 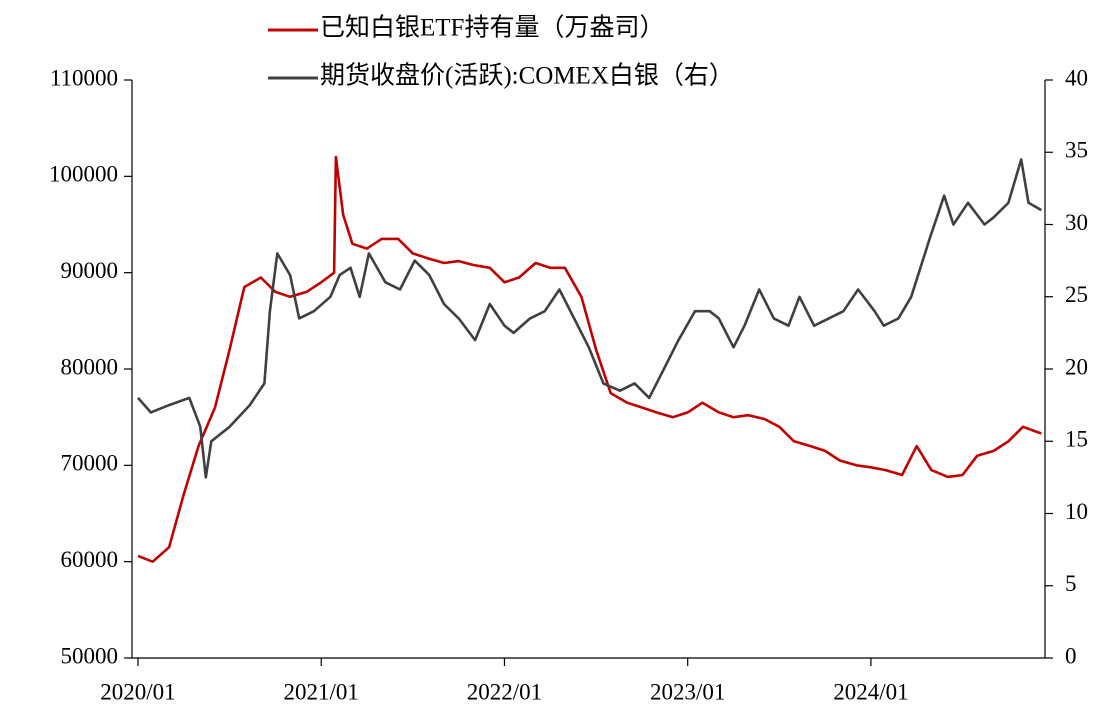 What do you see at coordinates (90, 366) in the screenshot?
I see `y-tick-label: 80000` at bounding box center [90, 366].